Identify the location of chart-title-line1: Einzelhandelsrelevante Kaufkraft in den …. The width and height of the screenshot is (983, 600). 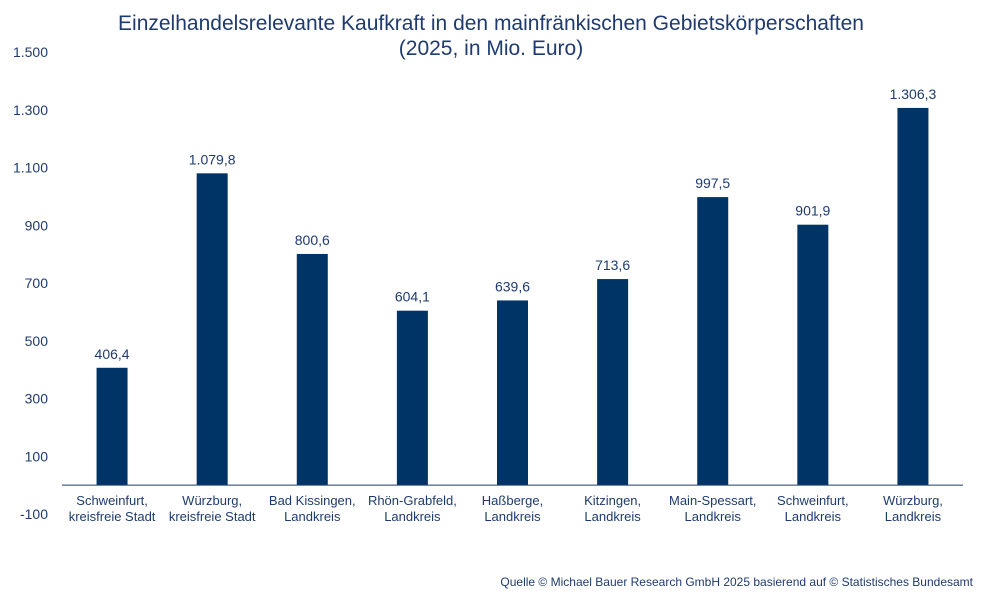
(491, 23).